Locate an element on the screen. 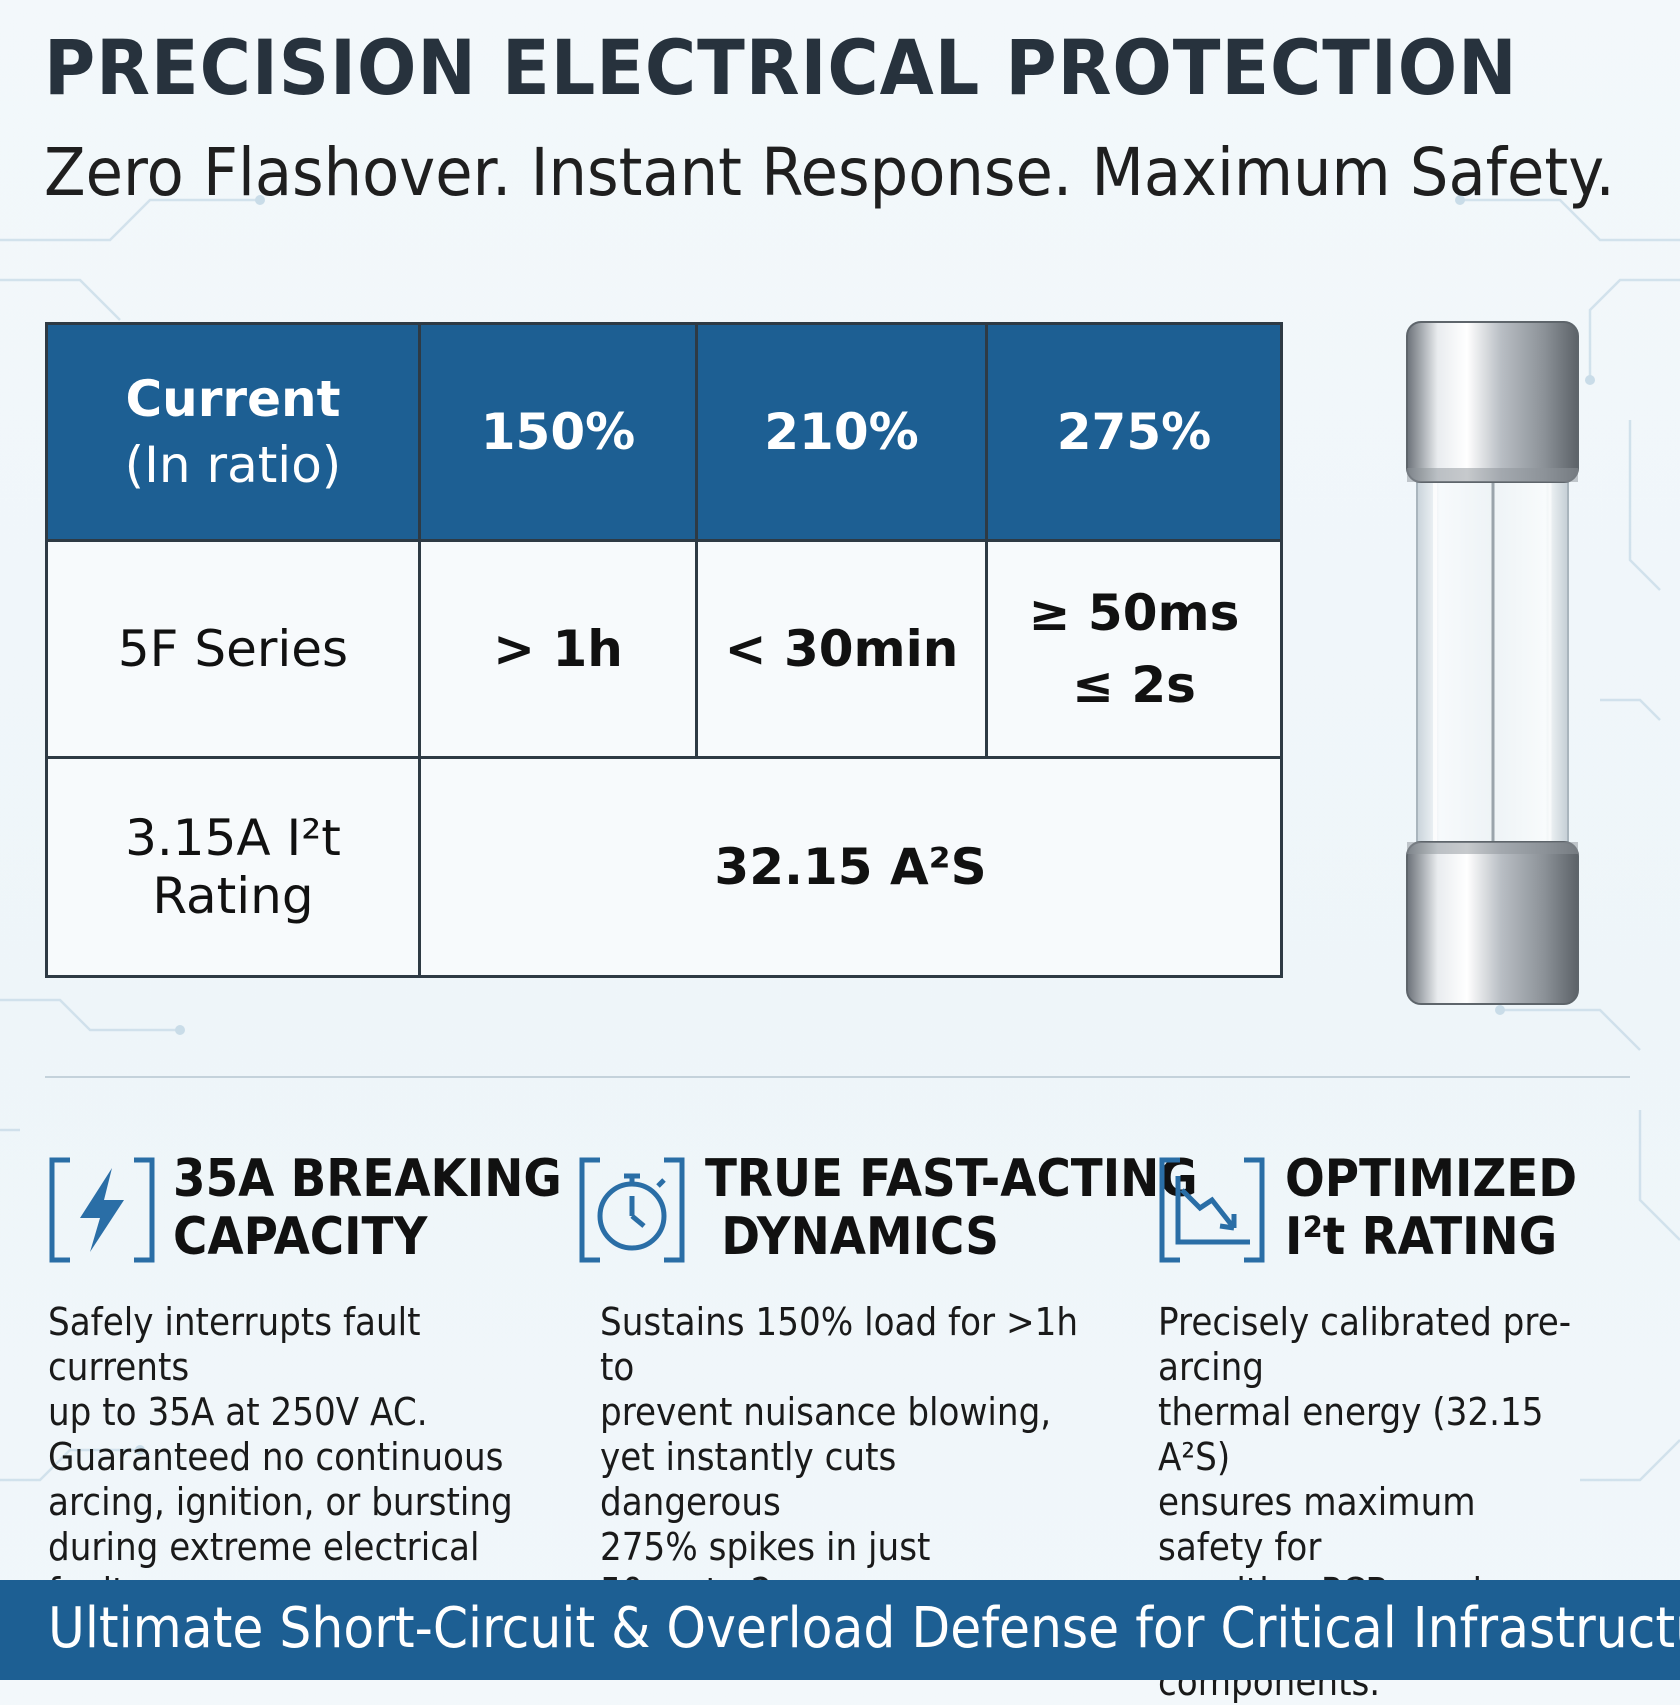 The height and width of the screenshot is (1705, 1680). header-cell-210: 210% is located at coordinates (841, 432).